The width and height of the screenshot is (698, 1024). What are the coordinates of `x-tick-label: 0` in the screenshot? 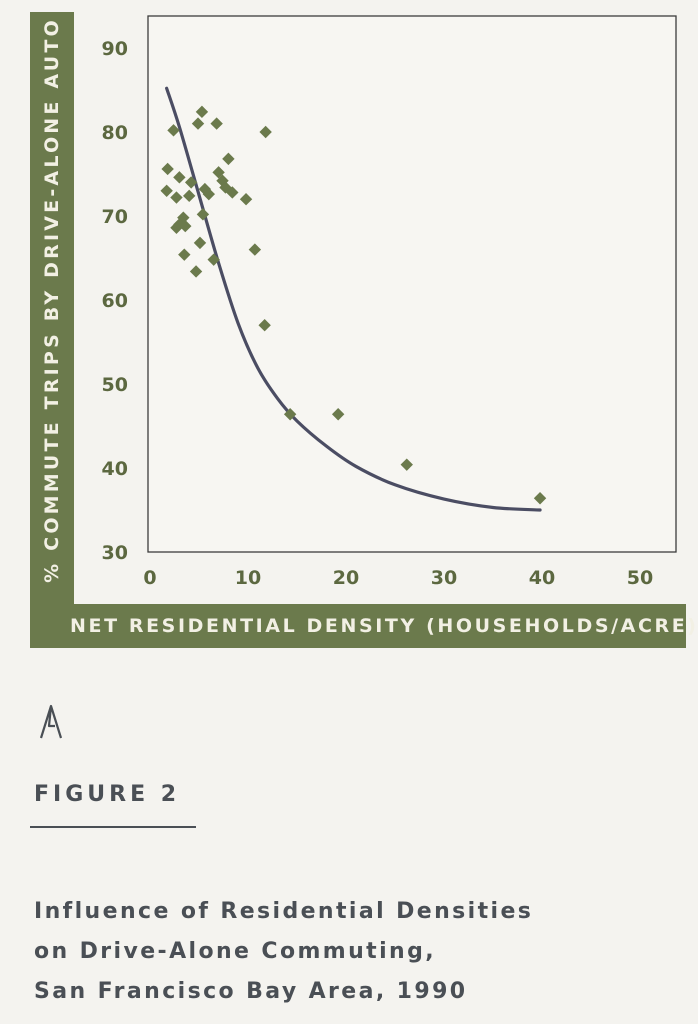 It's located at (149, 578).